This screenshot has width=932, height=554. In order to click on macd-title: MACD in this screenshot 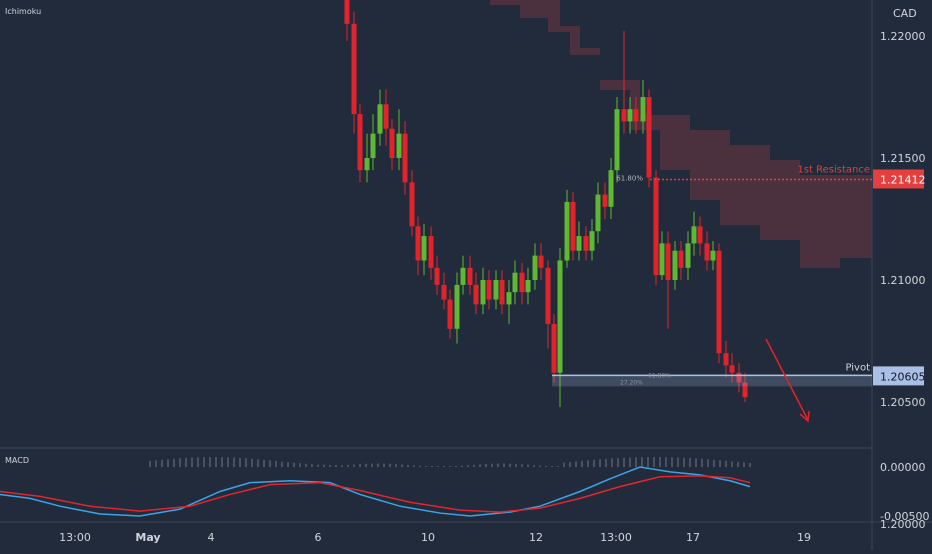, I will do `click(17, 460)`.